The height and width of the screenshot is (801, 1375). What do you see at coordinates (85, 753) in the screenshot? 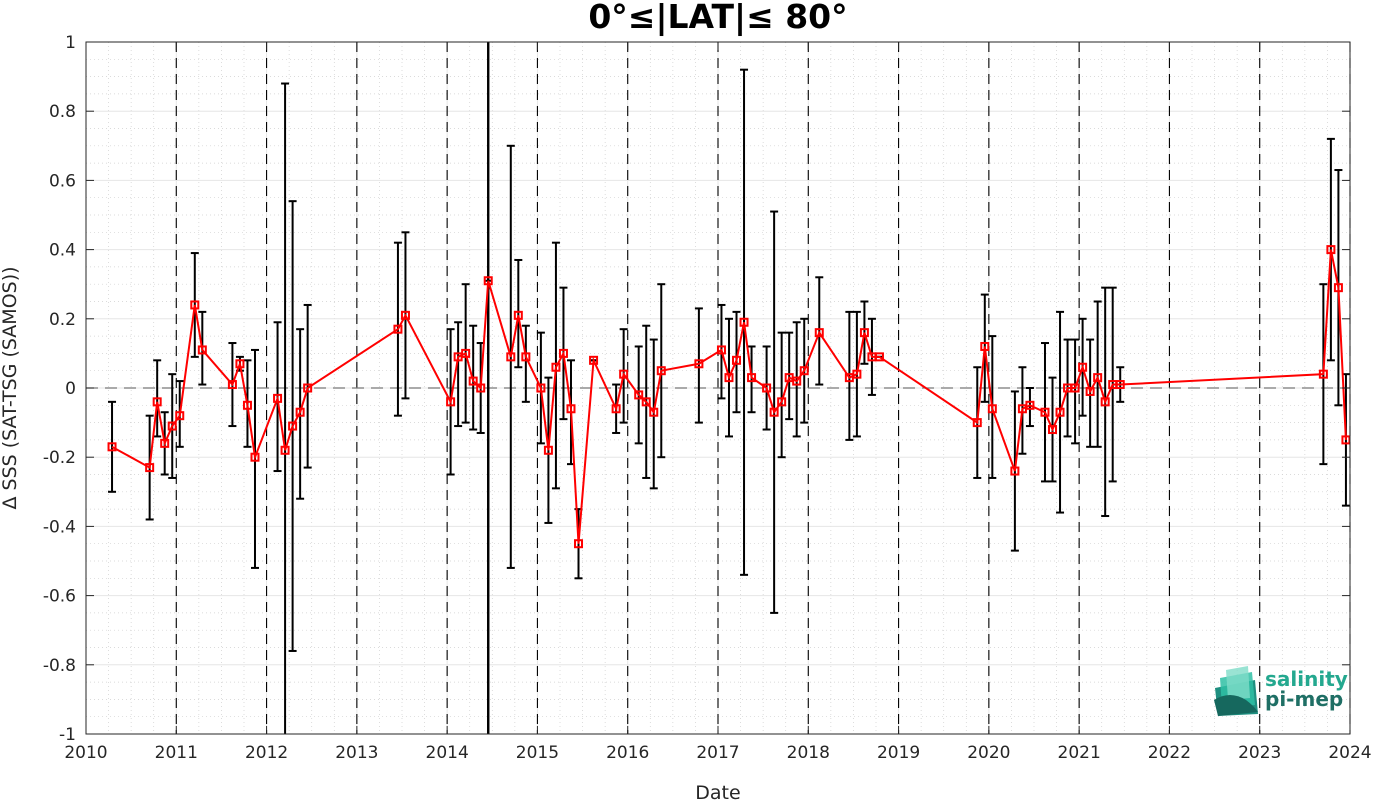
I see `x-tick-label: 2010` at bounding box center [85, 753].